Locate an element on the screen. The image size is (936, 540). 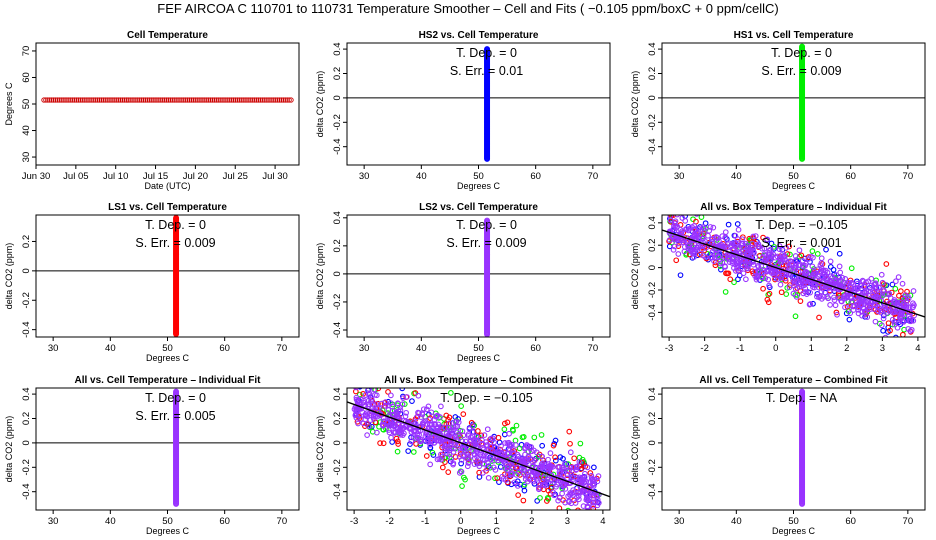
x-tick-label: 0 is located at coordinates (460, 521).